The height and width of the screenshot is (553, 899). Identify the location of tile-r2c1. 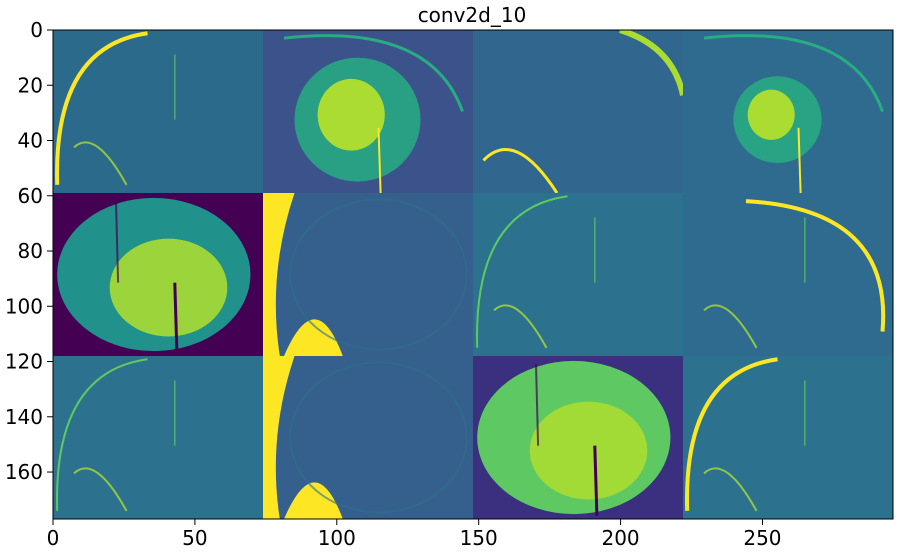
(158, 274).